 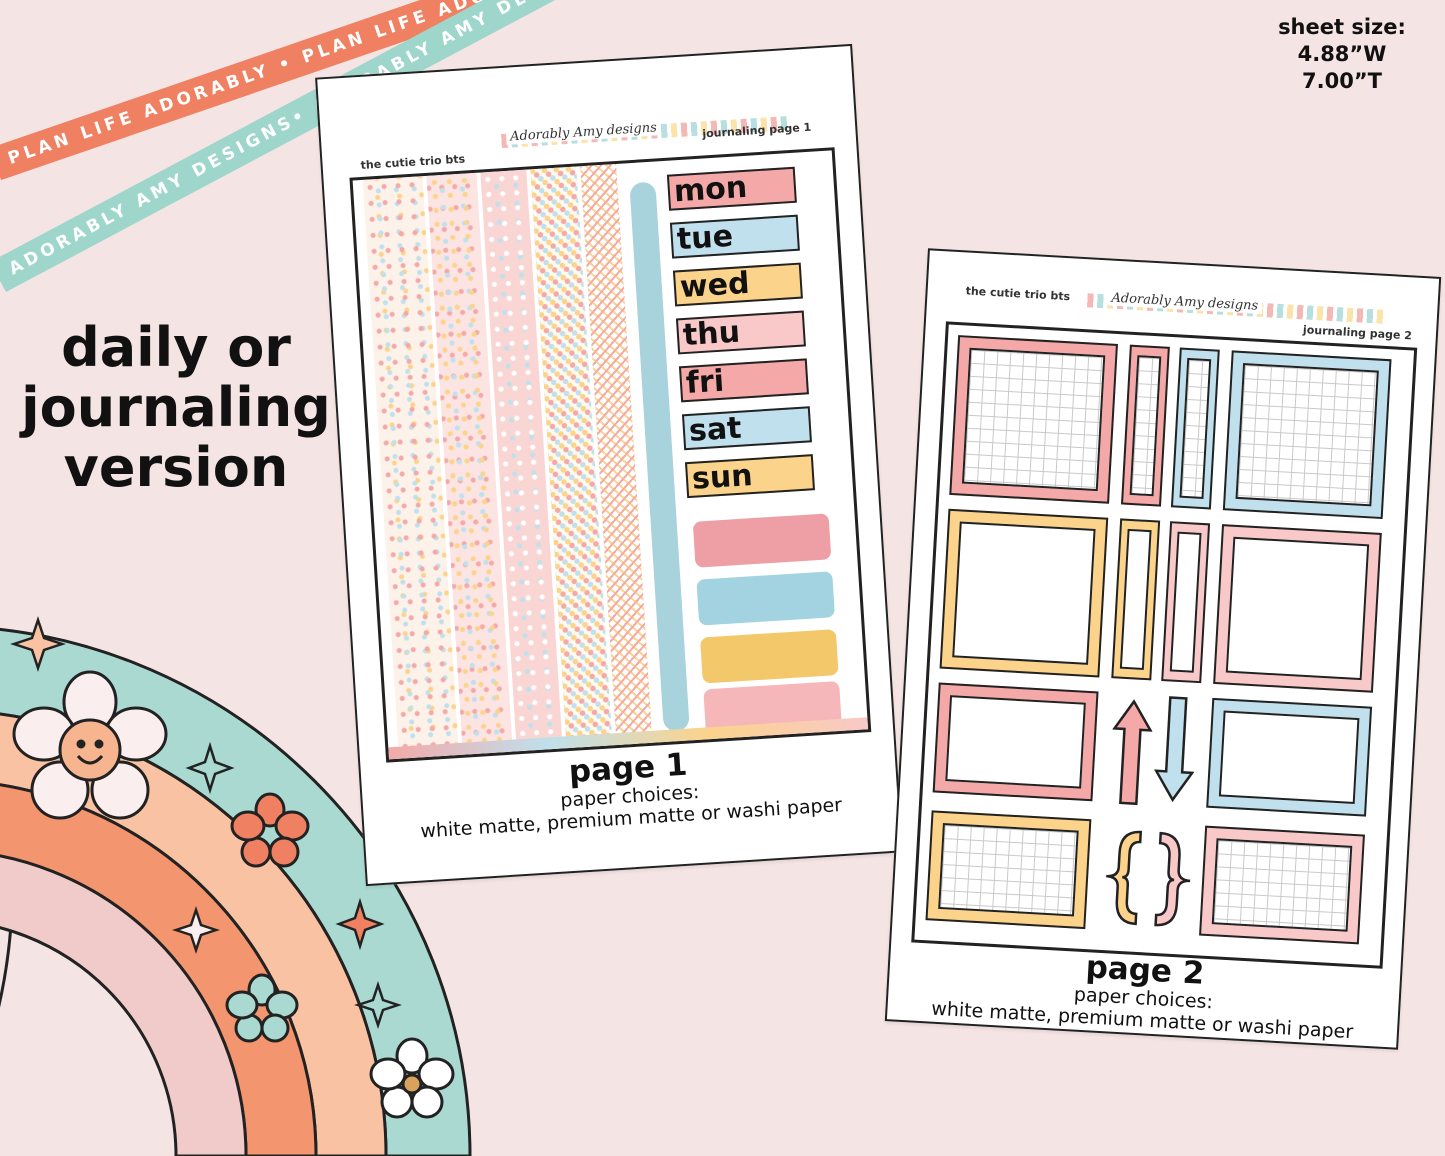 I want to click on strip-pink, so click(x=1186, y=602).